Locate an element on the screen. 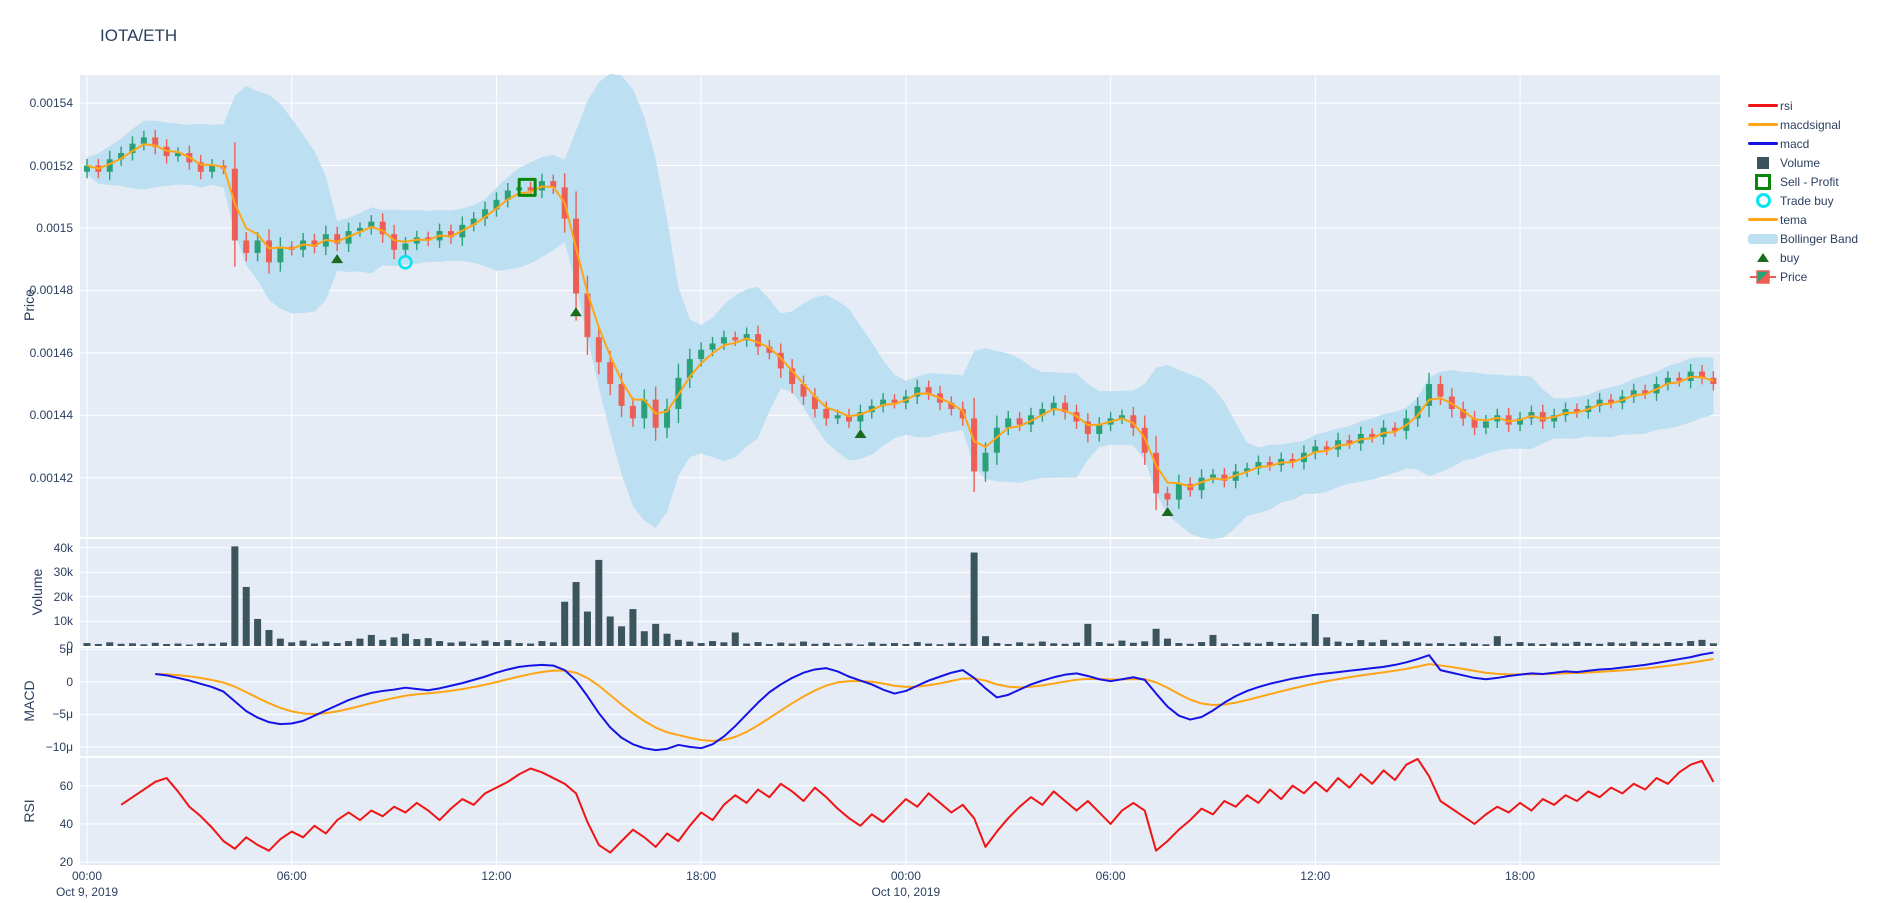 The width and height of the screenshot is (1890, 903). y-tick-label: −5μ is located at coordinates (62, 714).